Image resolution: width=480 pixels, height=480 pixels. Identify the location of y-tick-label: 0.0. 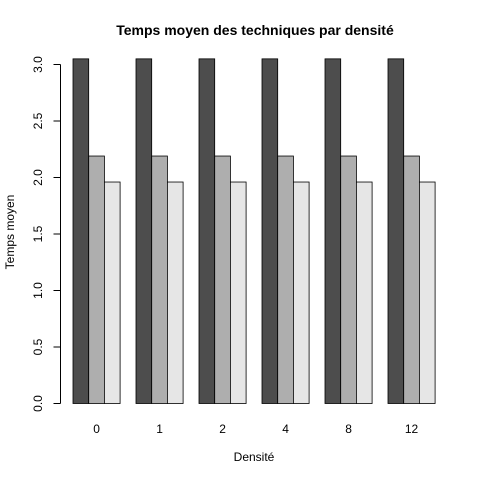
(38, 403).